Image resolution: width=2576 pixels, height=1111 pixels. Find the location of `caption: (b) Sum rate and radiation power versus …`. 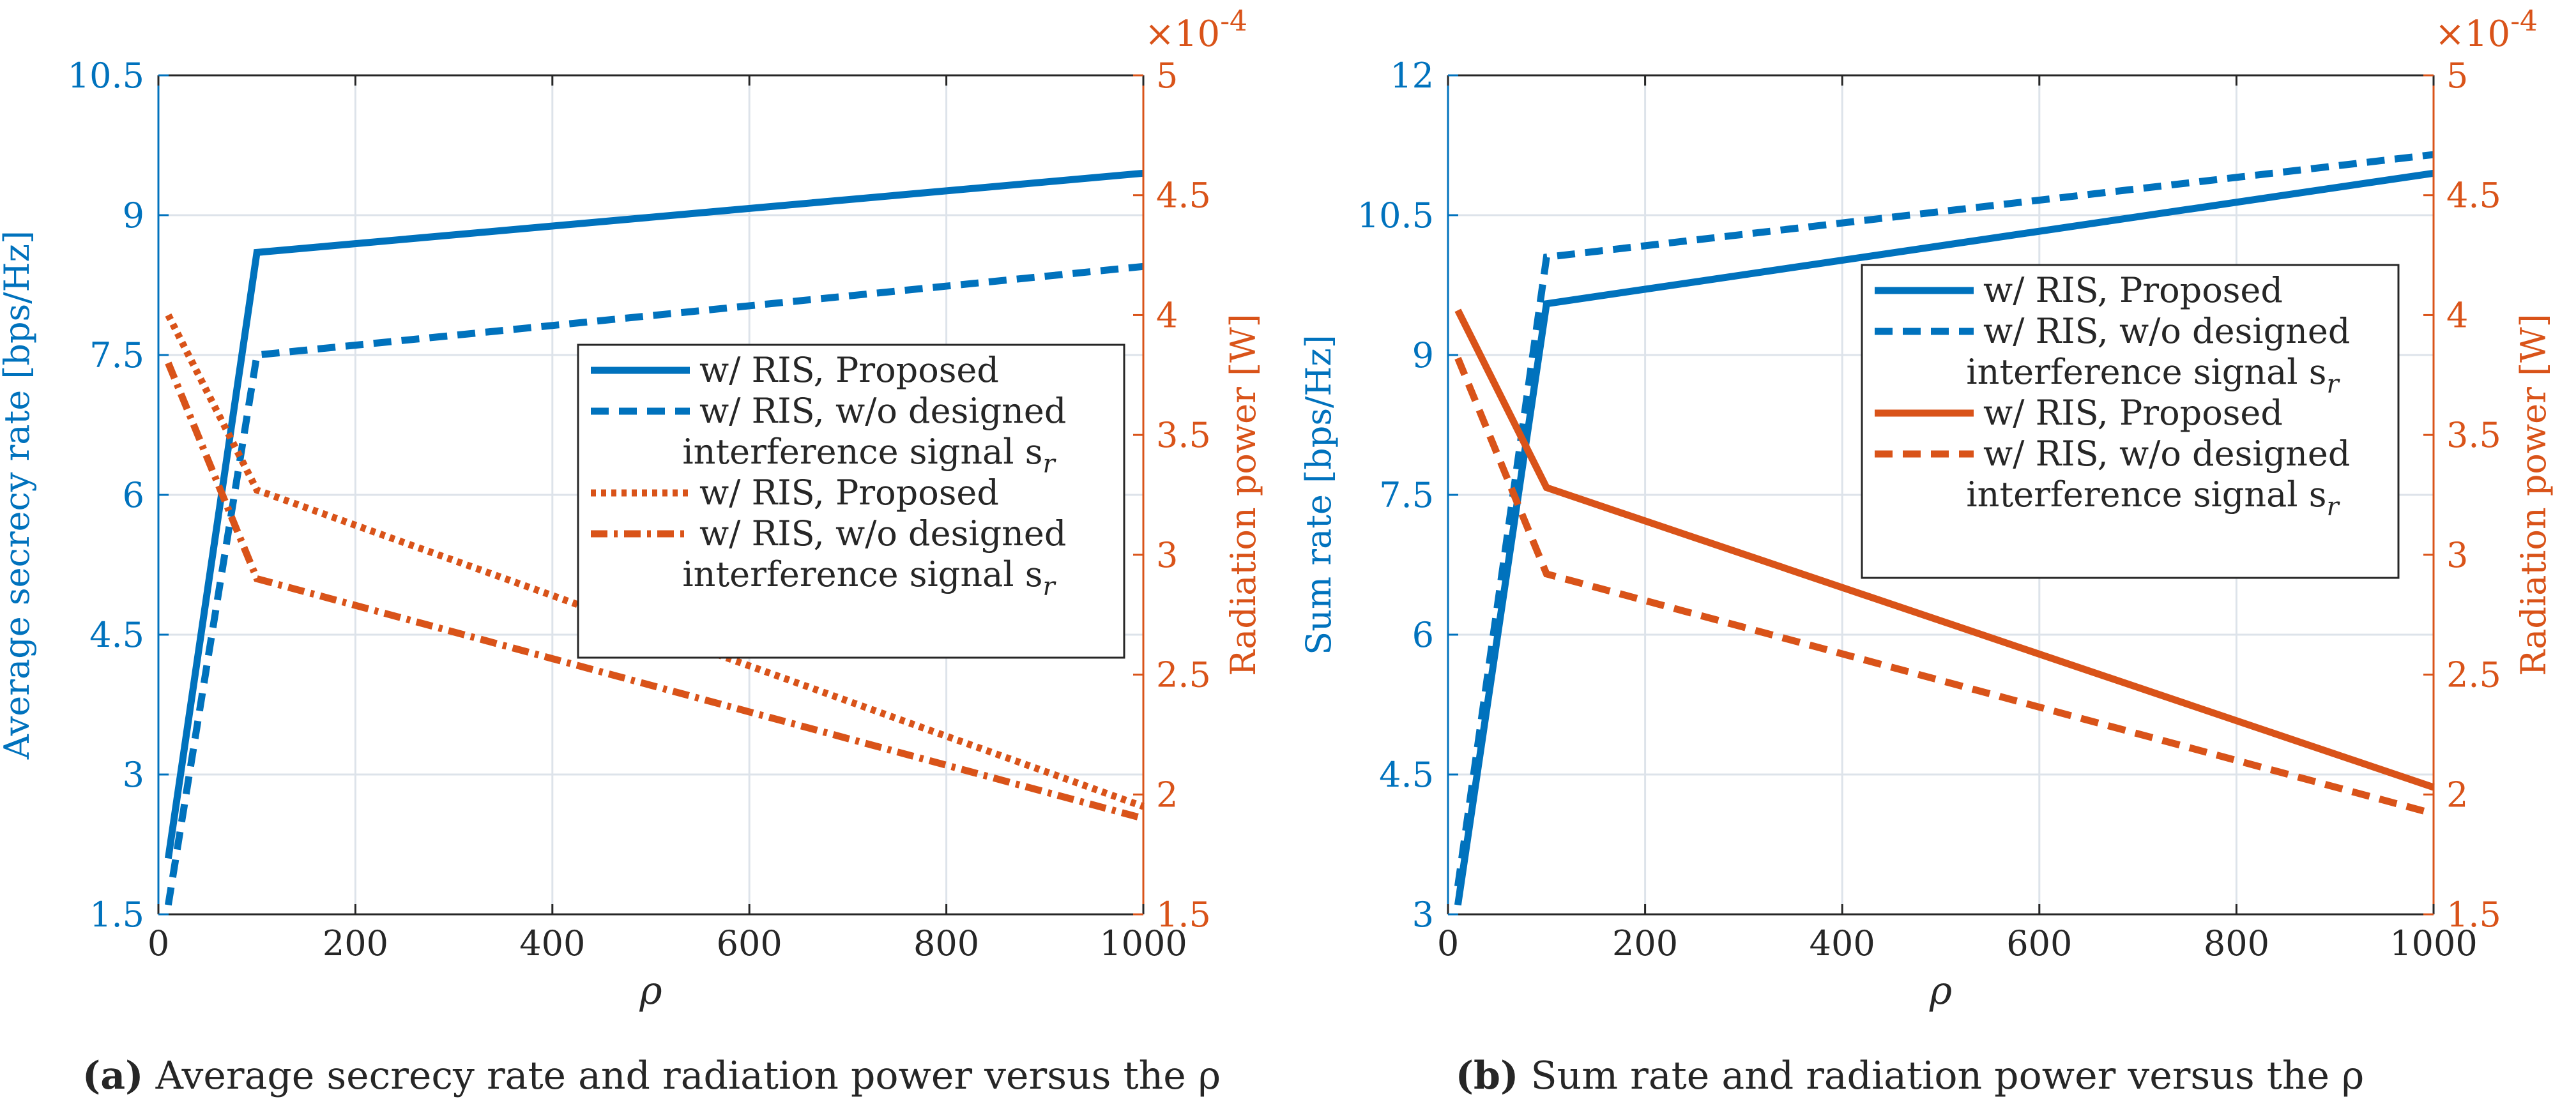

caption: (b) Sum rate and radiation power versus … is located at coordinates (1911, 1076).